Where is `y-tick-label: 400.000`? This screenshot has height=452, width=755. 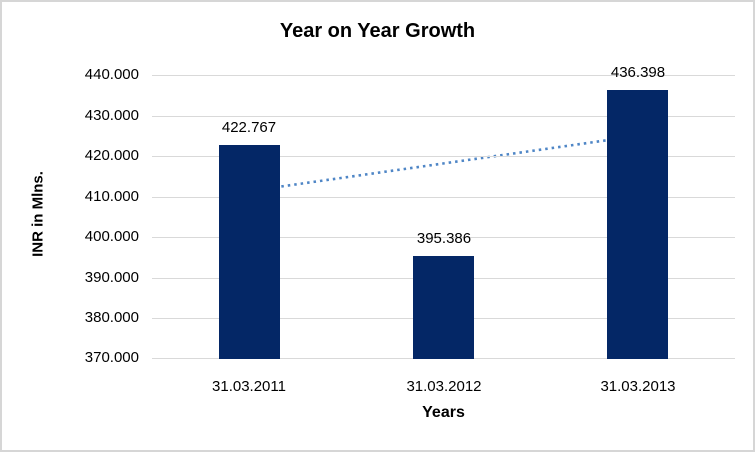 y-tick-label: 400.000 is located at coordinates (111, 236).